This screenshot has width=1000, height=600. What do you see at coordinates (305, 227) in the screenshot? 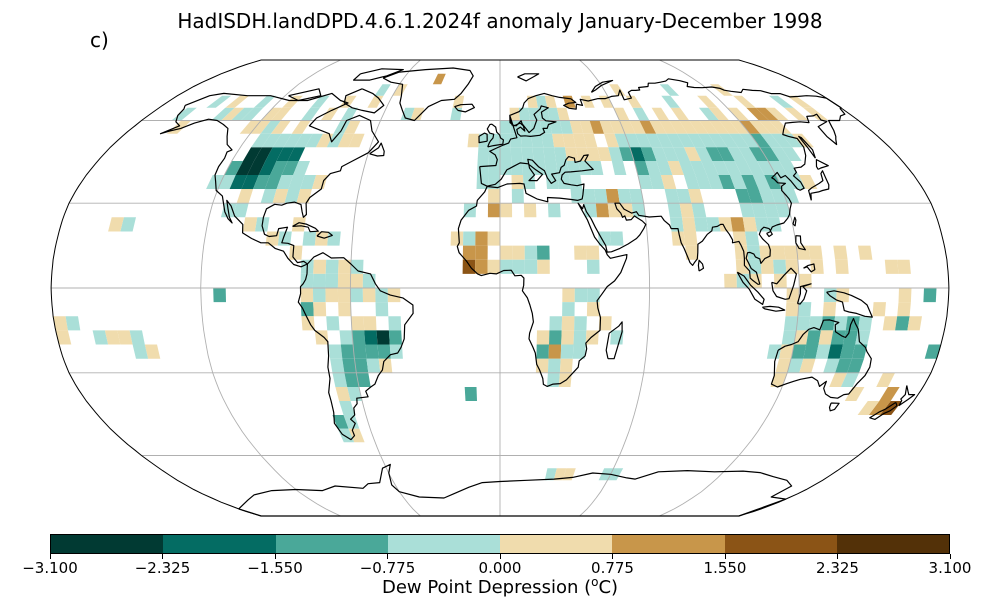
I see `coastline-cuba` at bounding box center [305, 227].